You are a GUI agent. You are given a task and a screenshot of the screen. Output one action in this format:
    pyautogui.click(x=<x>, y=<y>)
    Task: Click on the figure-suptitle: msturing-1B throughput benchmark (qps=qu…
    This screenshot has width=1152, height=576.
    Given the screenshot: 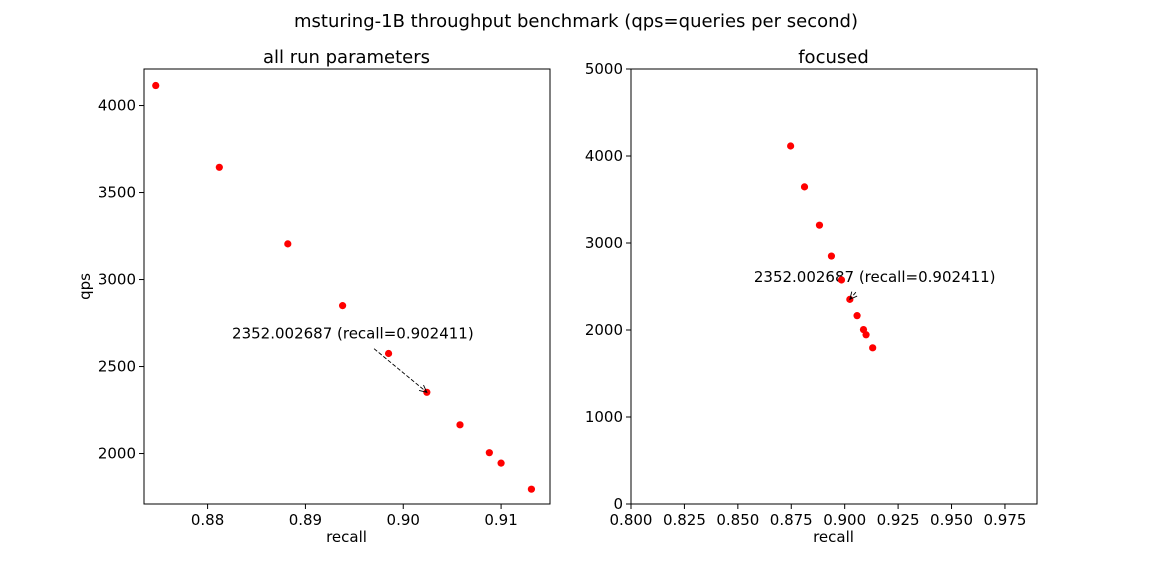 What is the action you would take?
    pyautogui.click(x=576, y=21)
    